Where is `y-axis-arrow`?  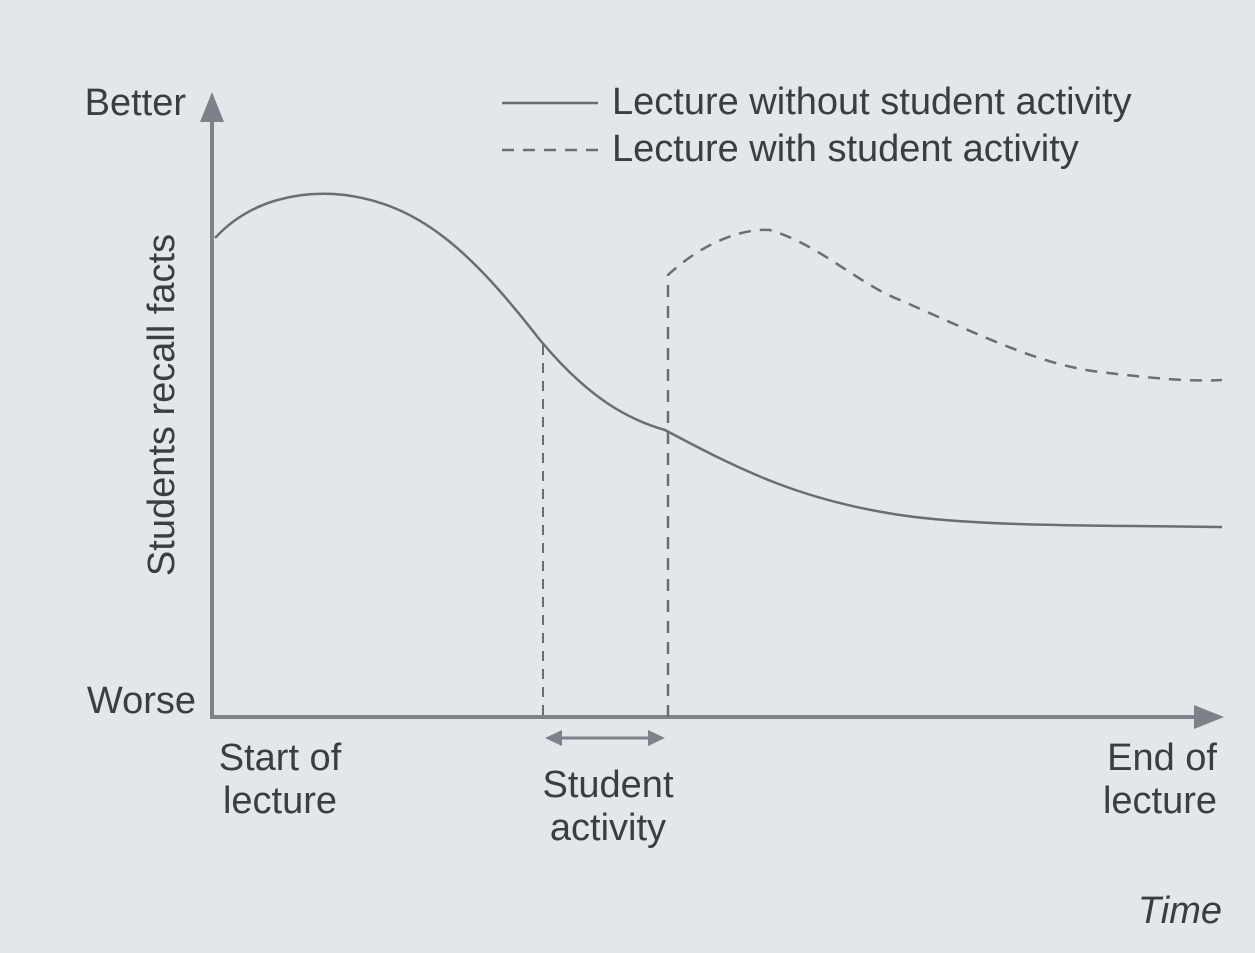
y-axis-arrow is located at coordinates (212, 107).